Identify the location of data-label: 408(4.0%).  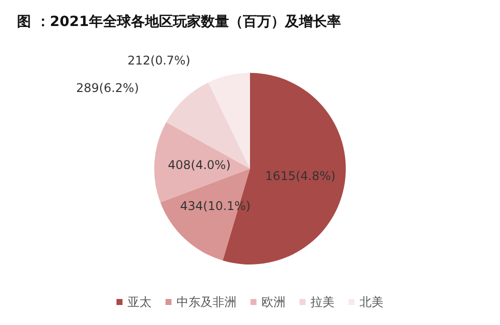
(199, 165).